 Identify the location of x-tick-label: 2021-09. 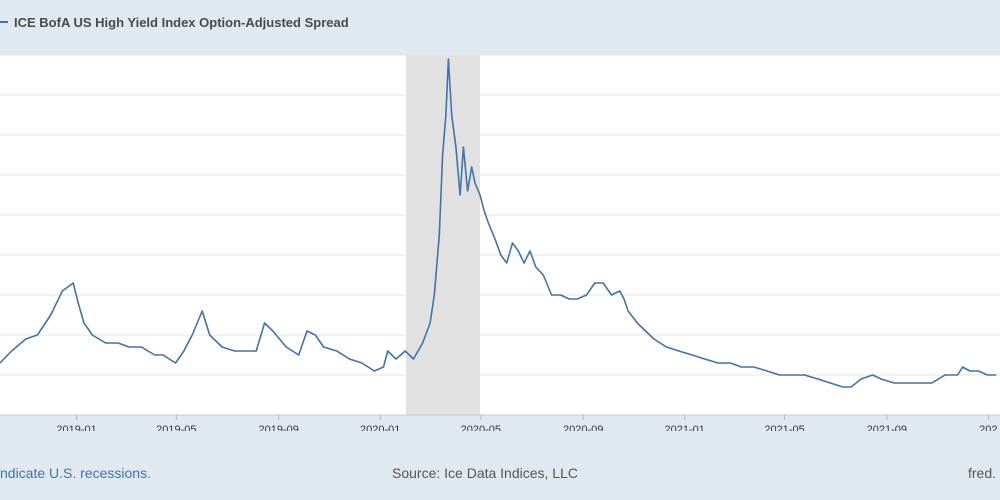
(887, 427).